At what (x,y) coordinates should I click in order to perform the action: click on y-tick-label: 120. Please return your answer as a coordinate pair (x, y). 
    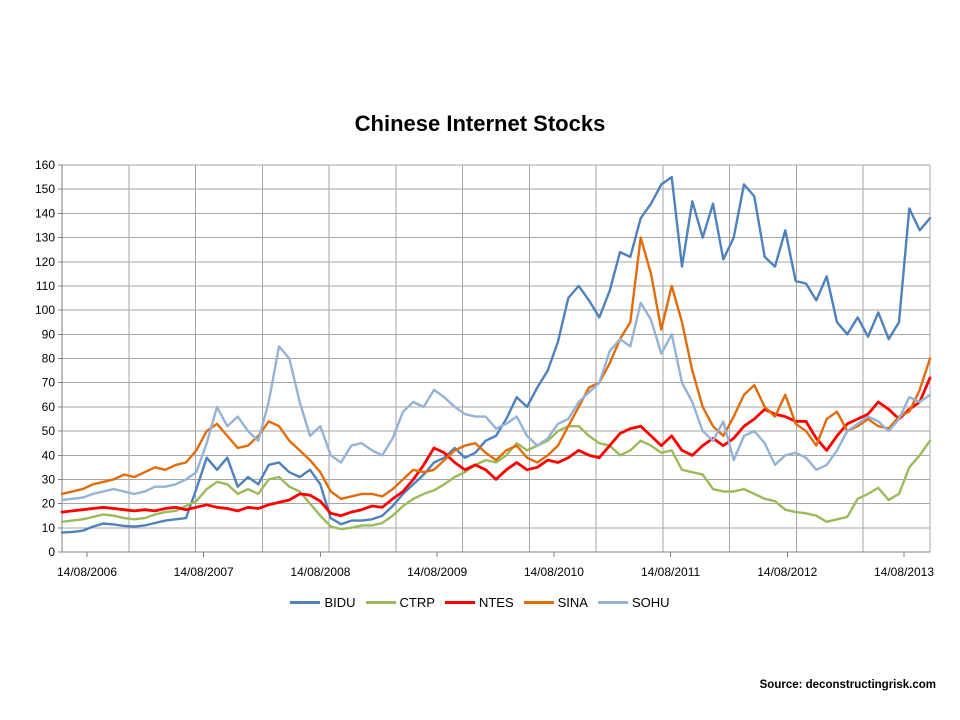
    Looking at the image, I should click on (45, 262).